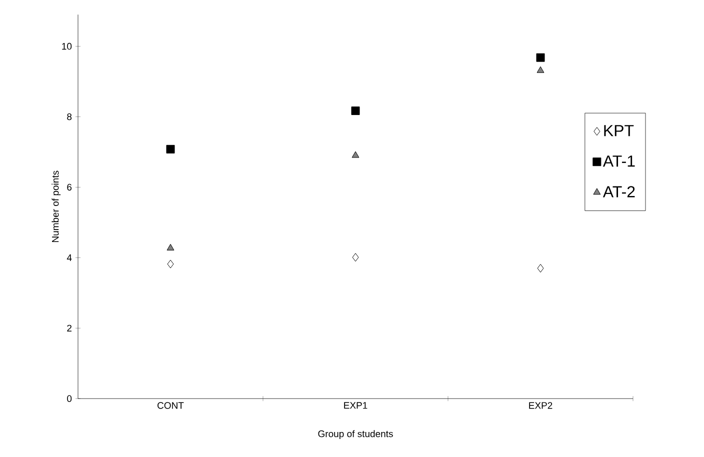 Image resolution: width=704 pixels, height=457 pixels. Describe the element at coordinates (69, 116) in the screenshot. I see `y-tick-label: 8` at that location.